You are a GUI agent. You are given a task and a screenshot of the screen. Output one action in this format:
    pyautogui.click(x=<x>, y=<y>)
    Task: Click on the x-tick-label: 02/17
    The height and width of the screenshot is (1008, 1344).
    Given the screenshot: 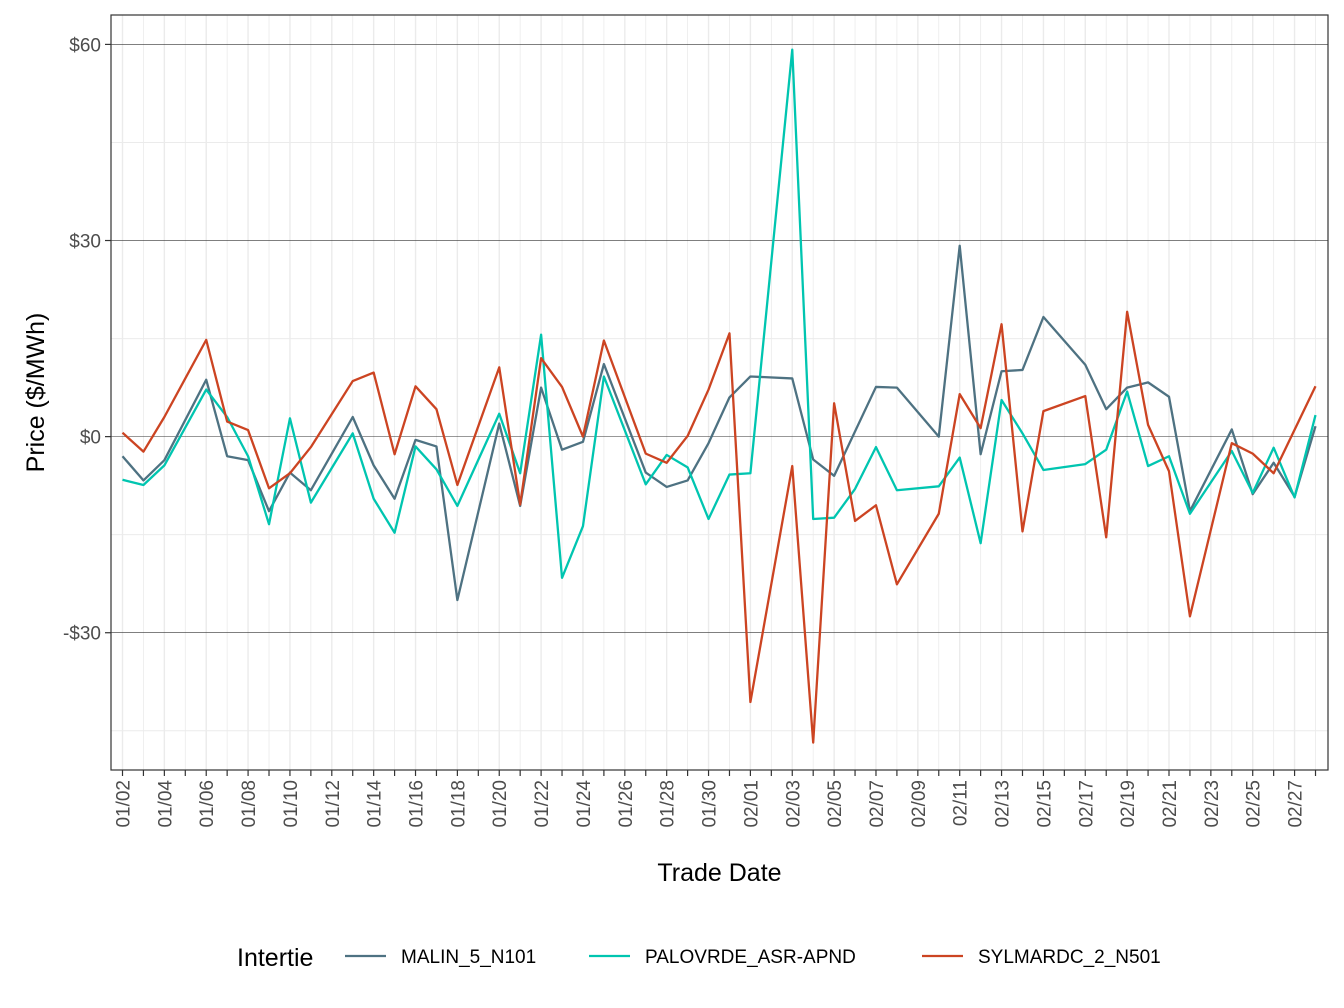 What is the action you would take?
    pyautogui.click(x=1086, y=804)
    